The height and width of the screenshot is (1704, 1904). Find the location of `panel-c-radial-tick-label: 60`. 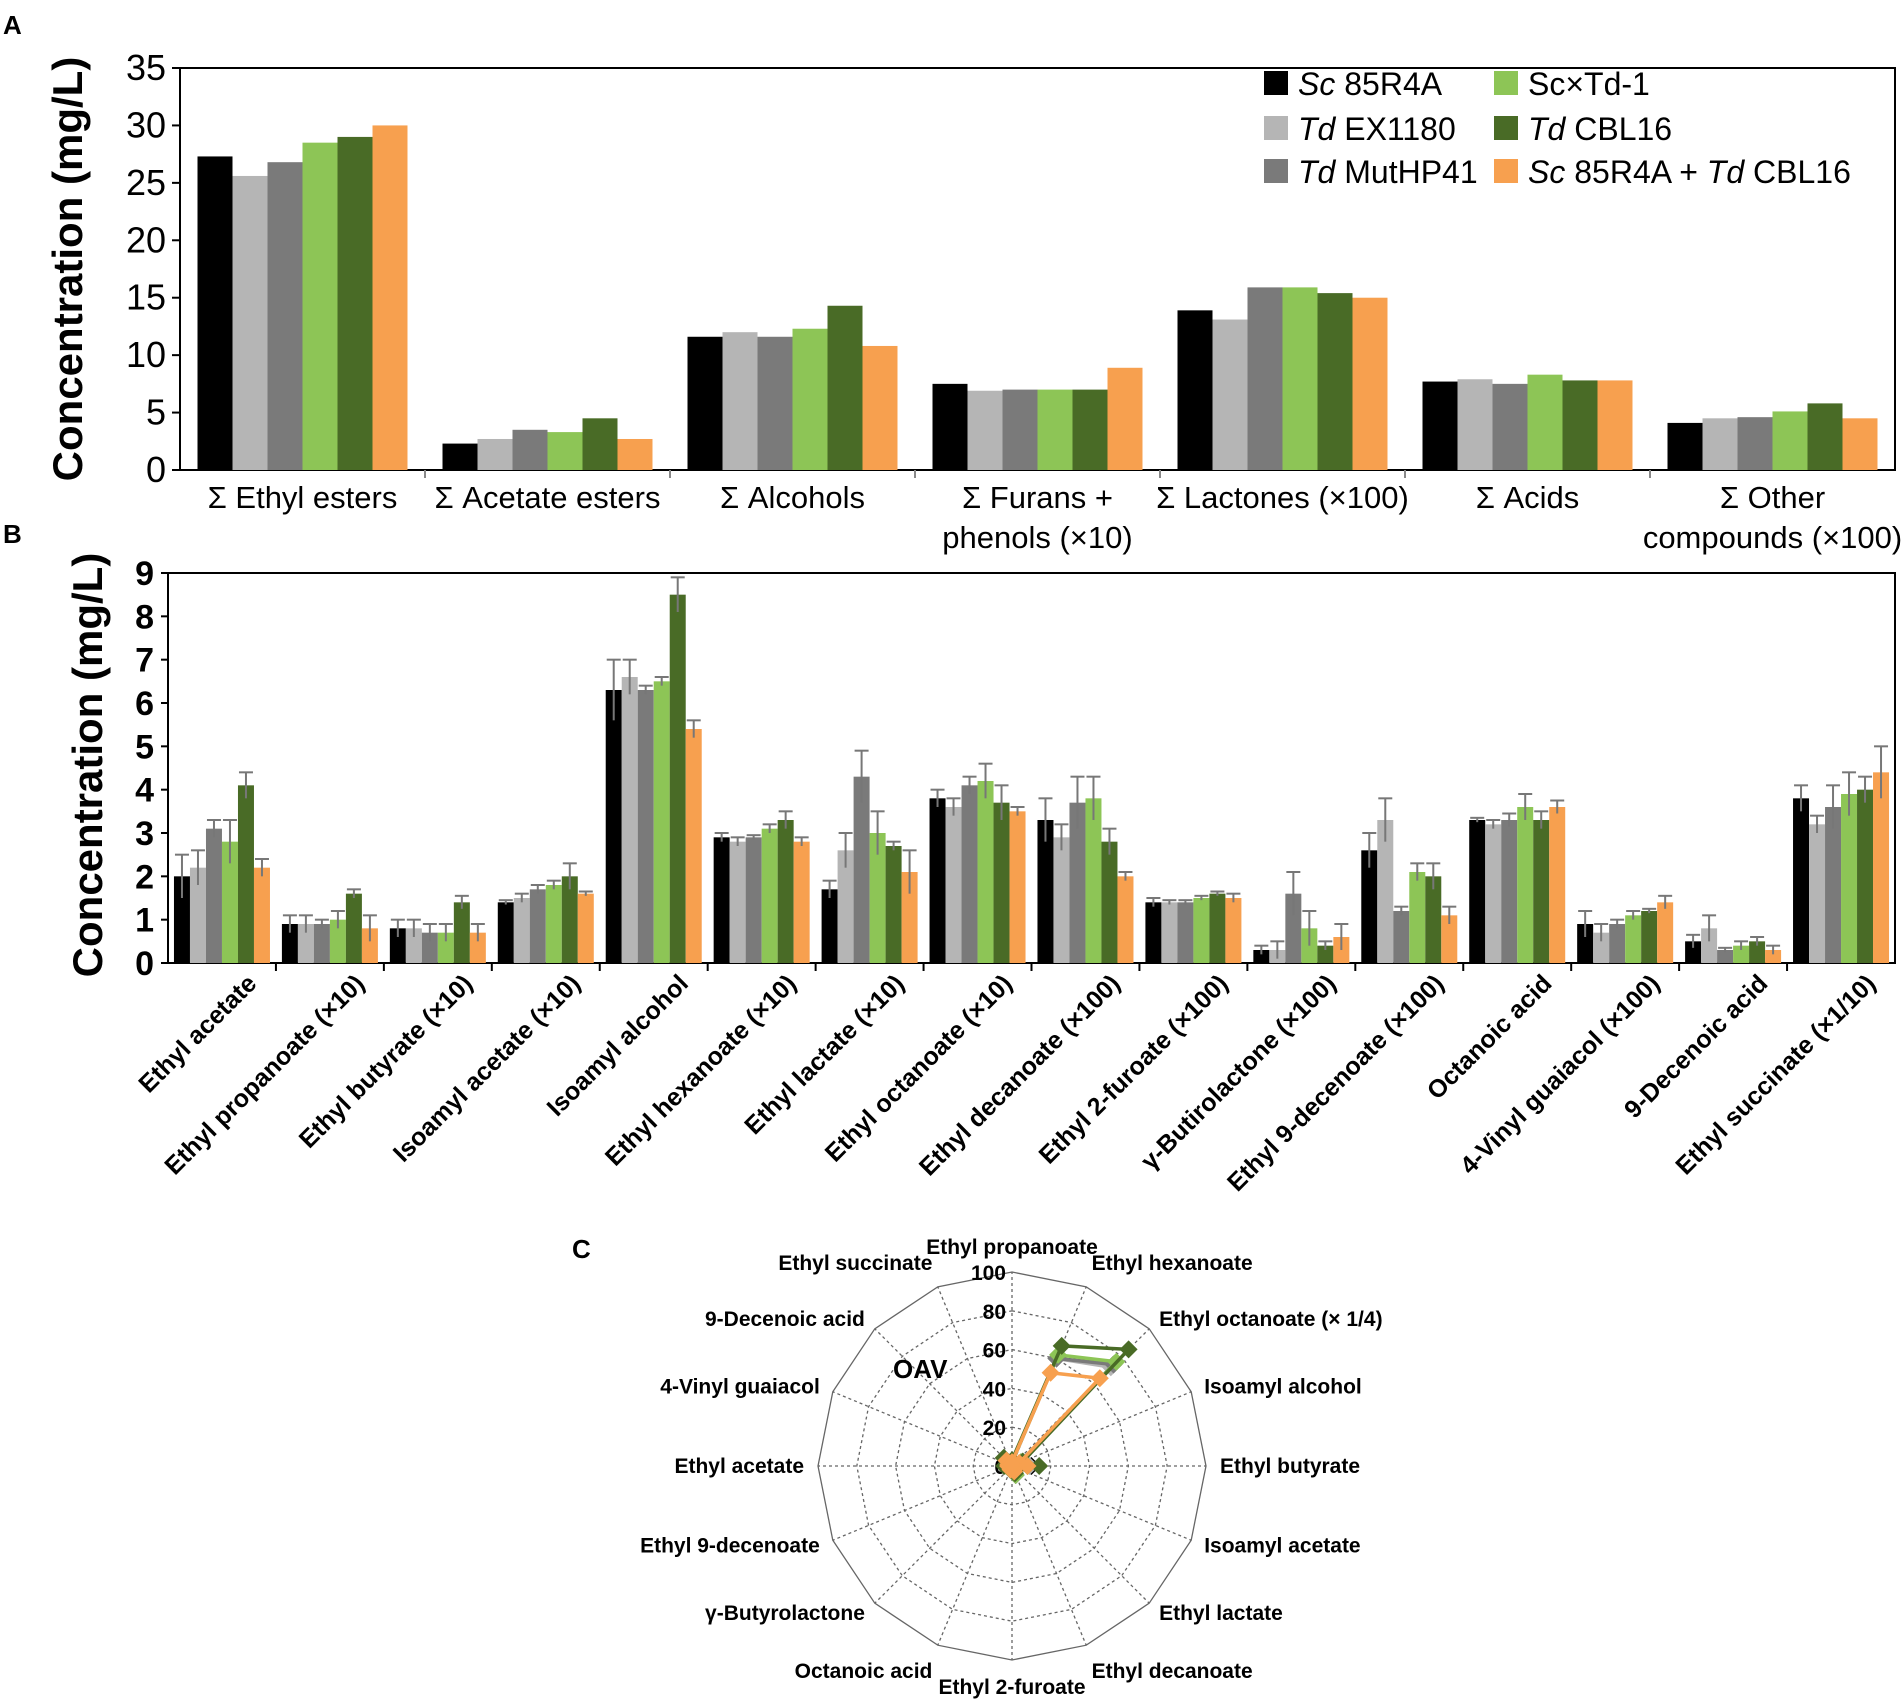

panel-c-radial-tick-label: 60 is located at coordinates (994, 1351).